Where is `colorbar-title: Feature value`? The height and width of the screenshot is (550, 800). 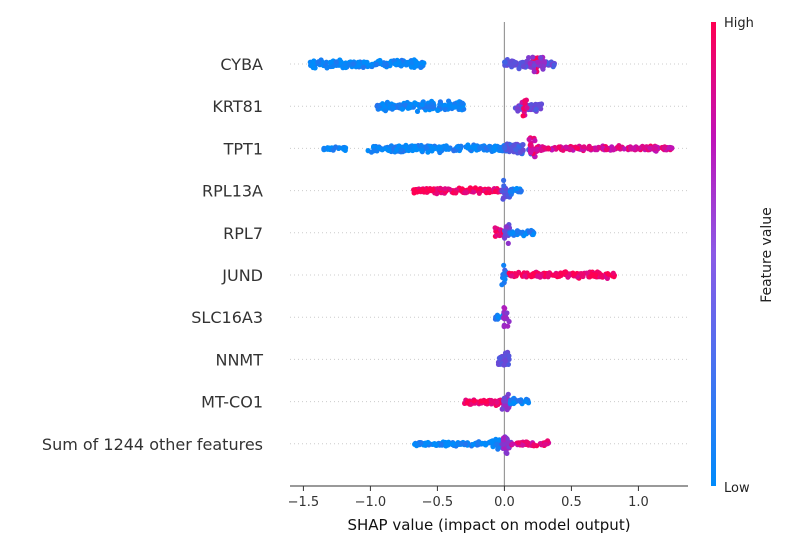
colorbar-title: Feature value is located at coordinates (767, 255).